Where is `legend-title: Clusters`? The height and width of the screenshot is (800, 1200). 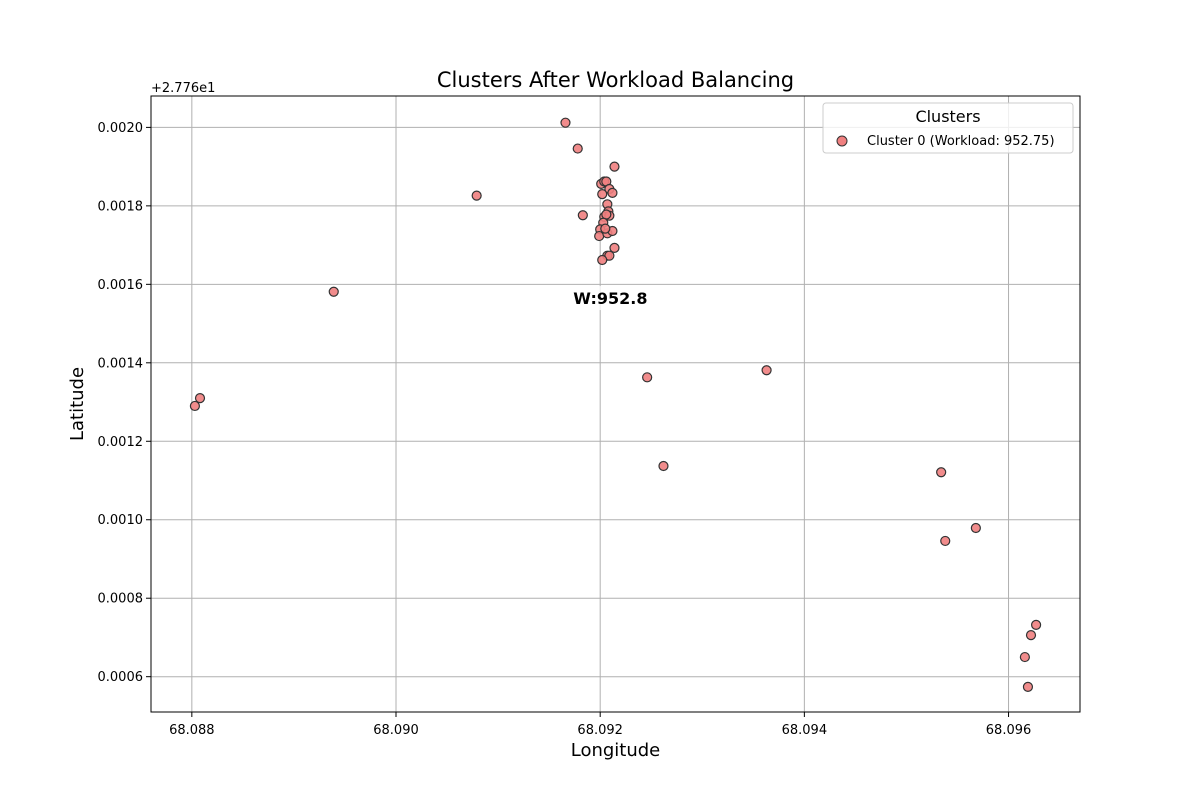 legend-title: Clusters is located at coordinates (947, 116).